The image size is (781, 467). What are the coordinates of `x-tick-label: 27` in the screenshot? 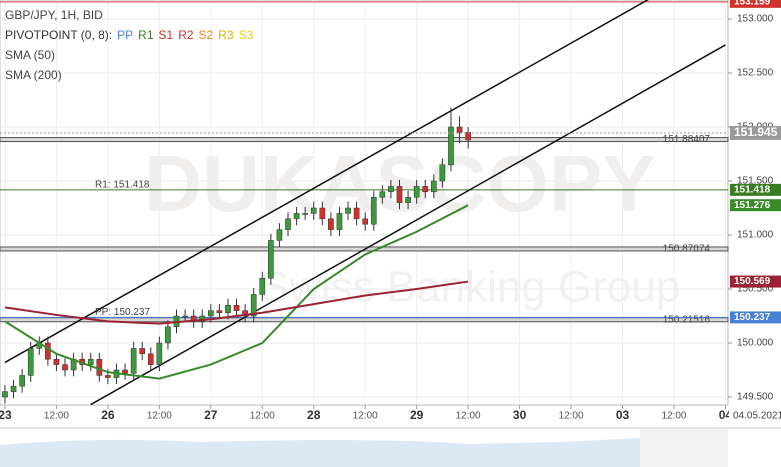 It's located at (211, 415).